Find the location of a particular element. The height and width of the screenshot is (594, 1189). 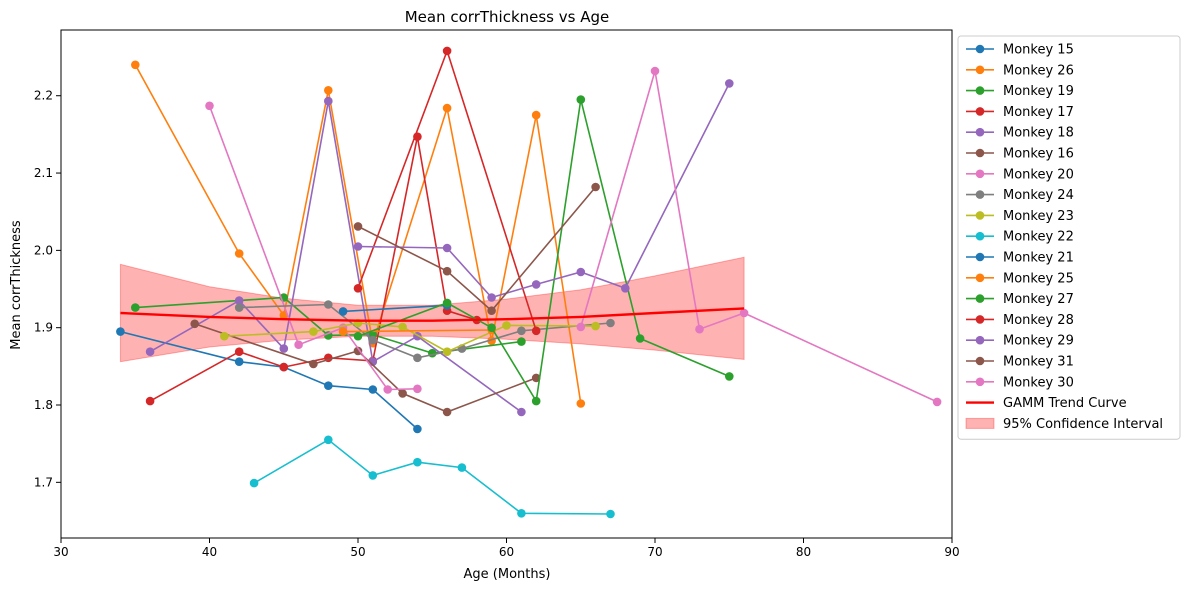

x-tick-label: 40 is located at coordinates (209, 552).